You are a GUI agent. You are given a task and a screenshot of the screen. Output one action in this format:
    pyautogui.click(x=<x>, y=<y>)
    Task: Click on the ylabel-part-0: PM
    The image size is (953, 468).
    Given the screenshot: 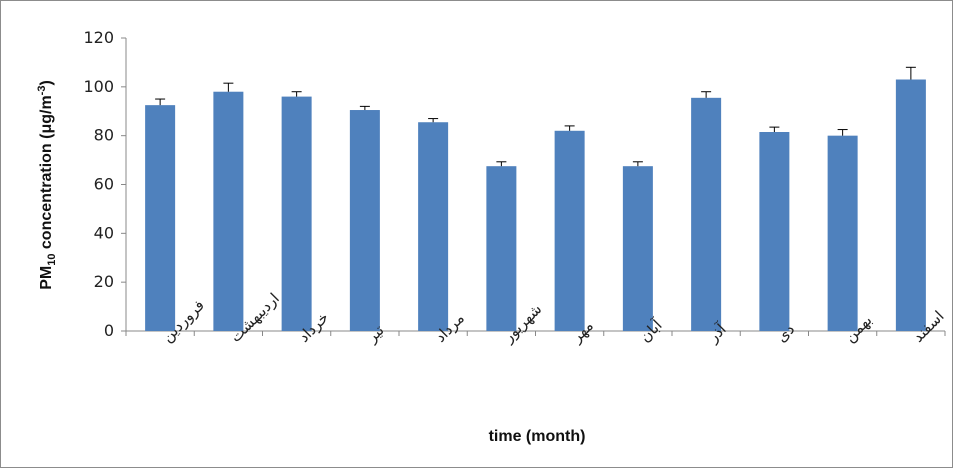 What is the action you would take?
    pyautogui.click(x=46, y=278)
    